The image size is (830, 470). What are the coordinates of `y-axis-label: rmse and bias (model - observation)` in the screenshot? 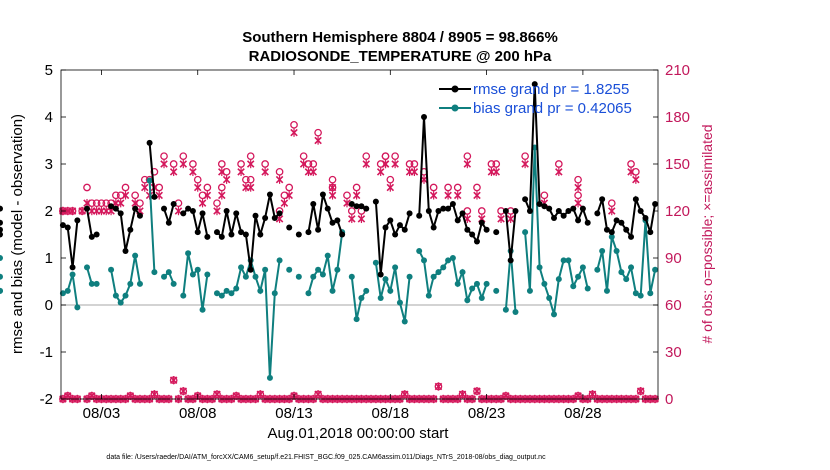 It's located at (17, 234).